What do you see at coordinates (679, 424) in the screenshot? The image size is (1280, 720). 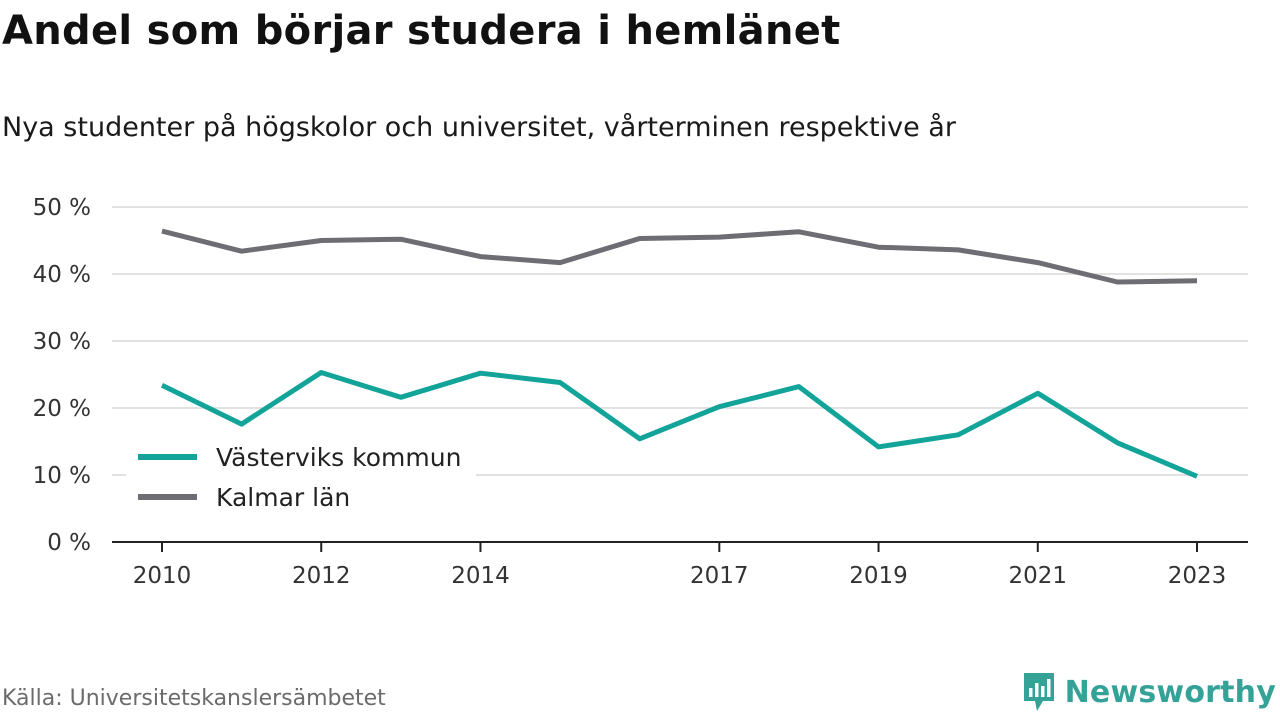 I see `series-line-vasterviks-kommun` at bounding box center [679, 424].